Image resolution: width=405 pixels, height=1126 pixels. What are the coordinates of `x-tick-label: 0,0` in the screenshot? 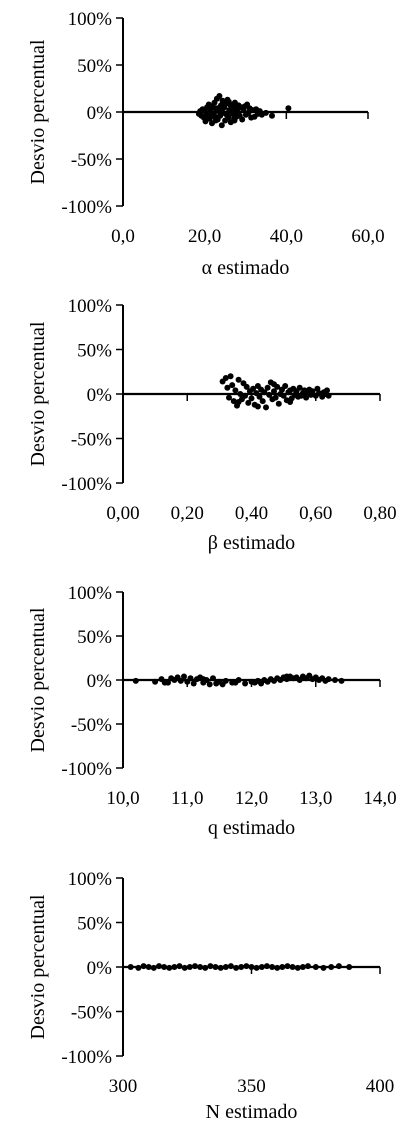 It's located at (123, 236).